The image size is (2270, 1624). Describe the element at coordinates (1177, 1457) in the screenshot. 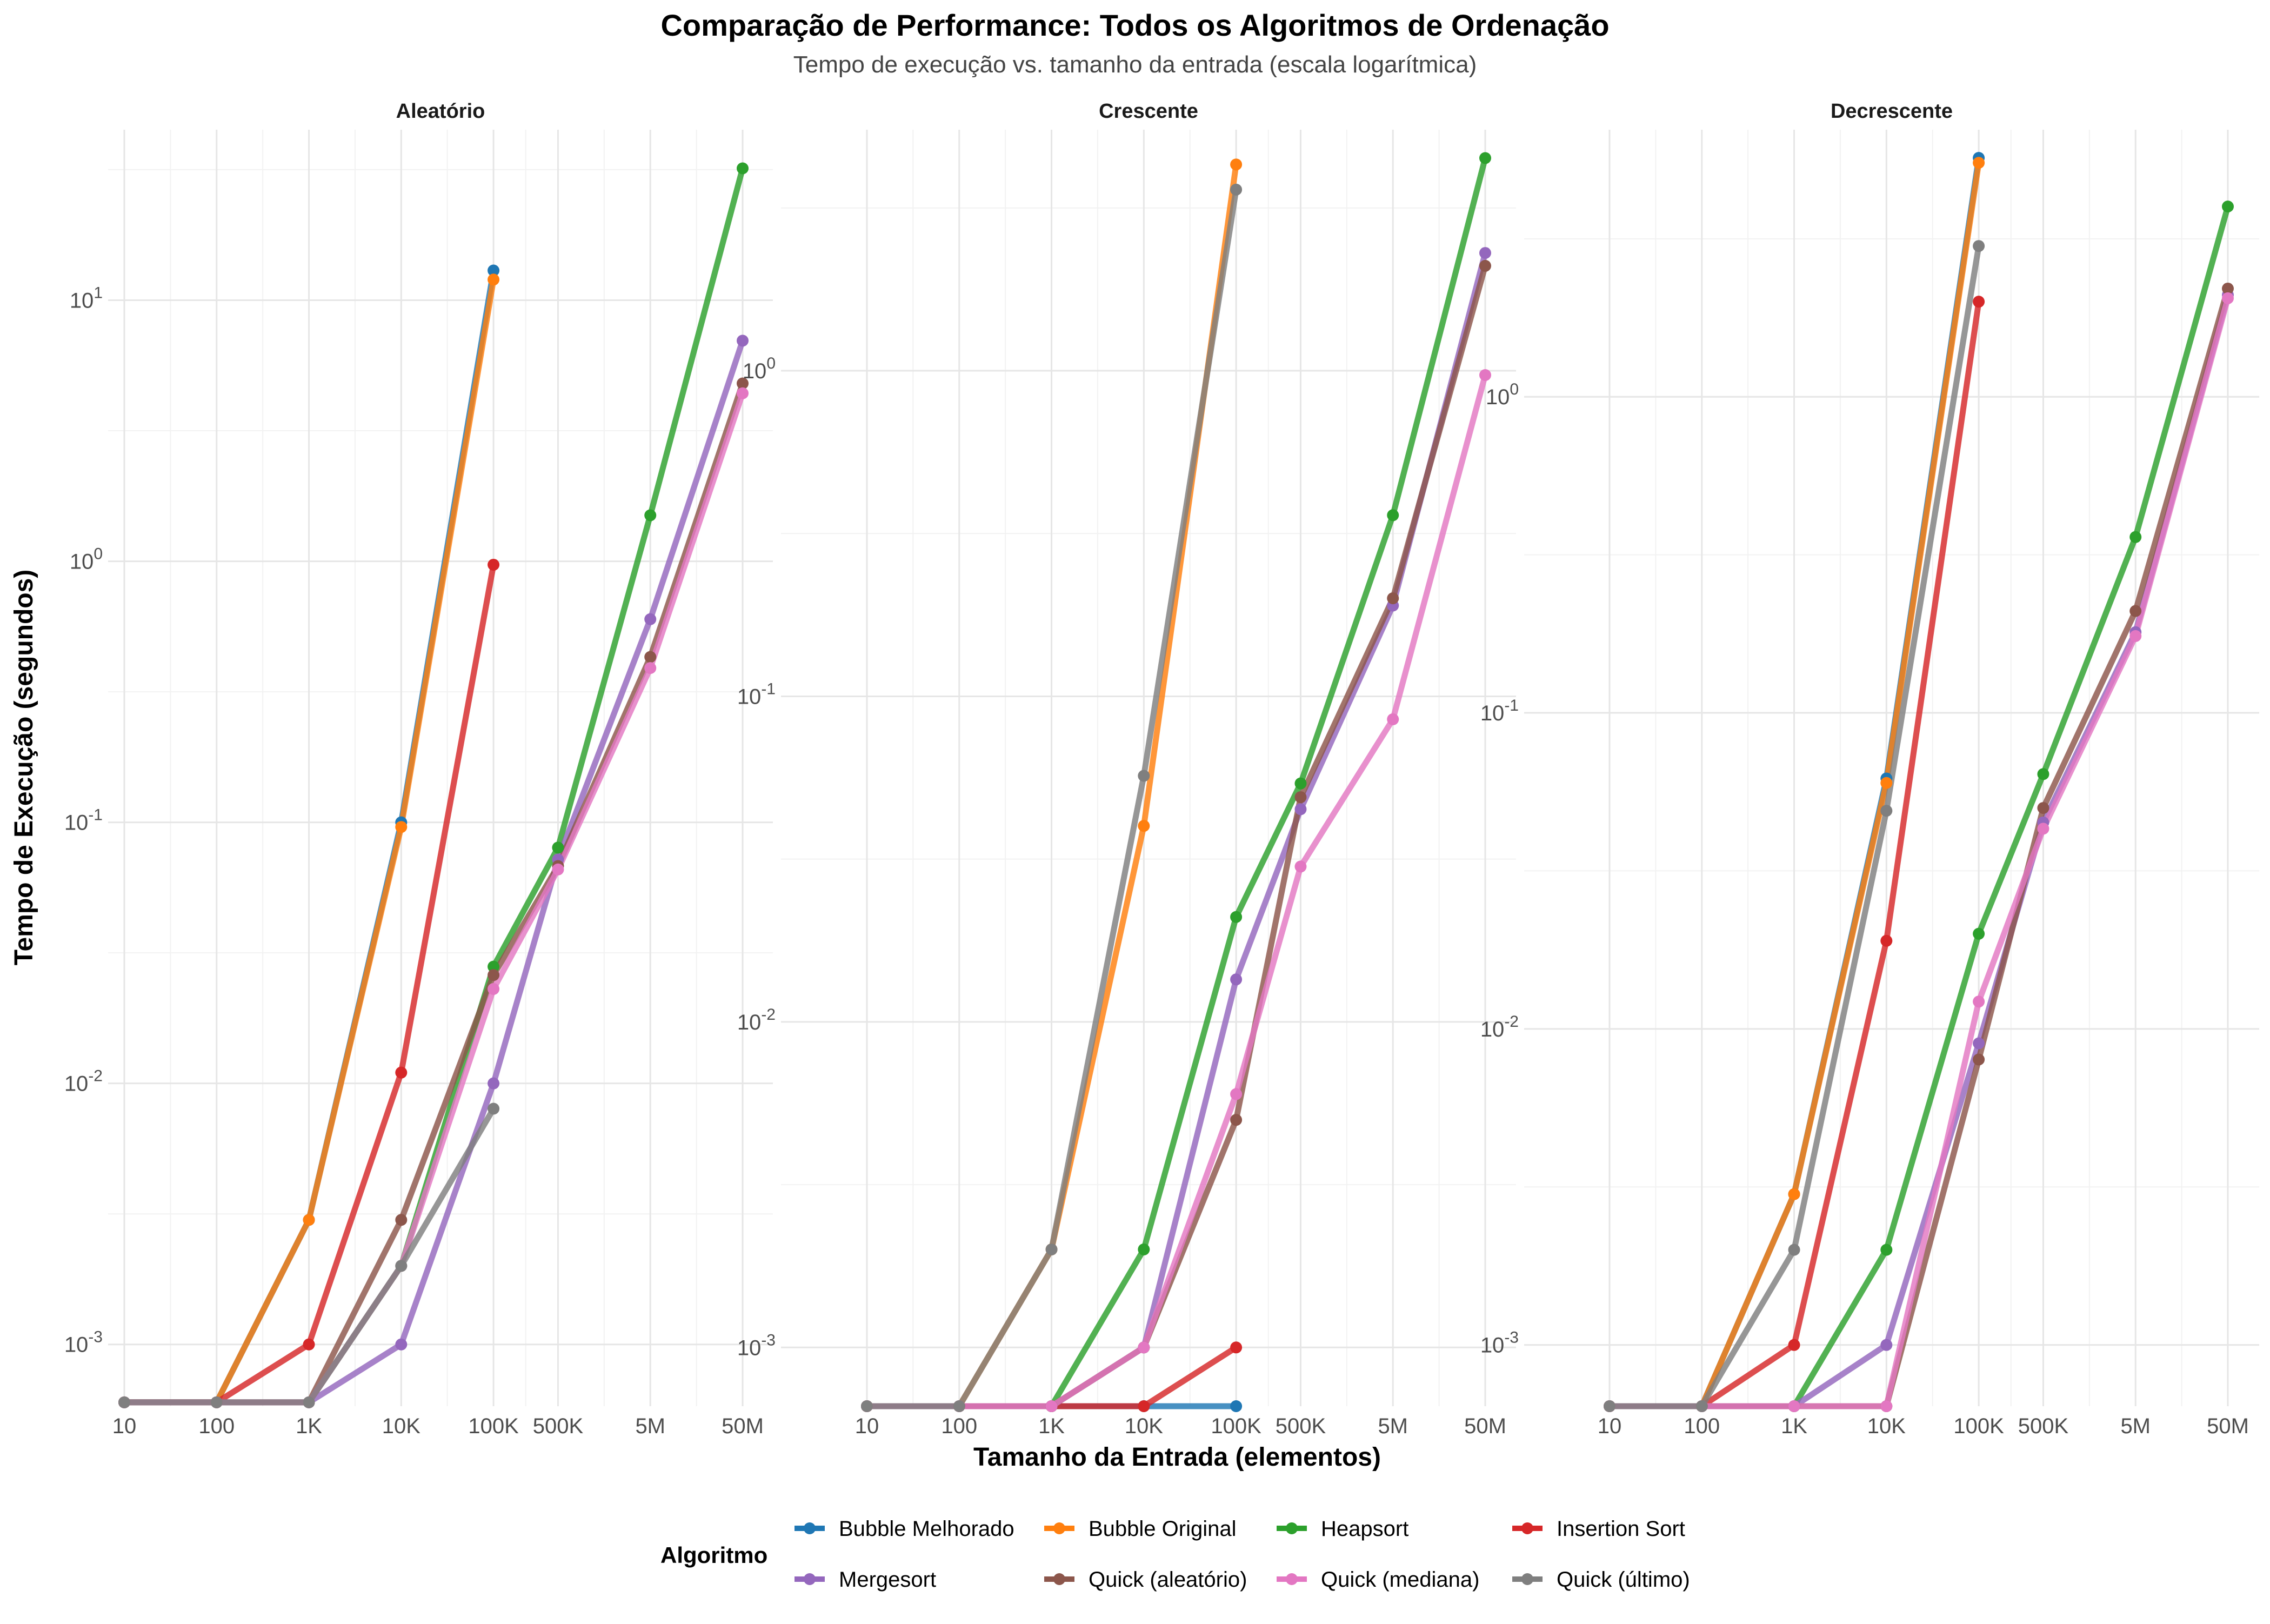

I see `x-axis-title: Tamanho da Entrada (elementos)` at that location.